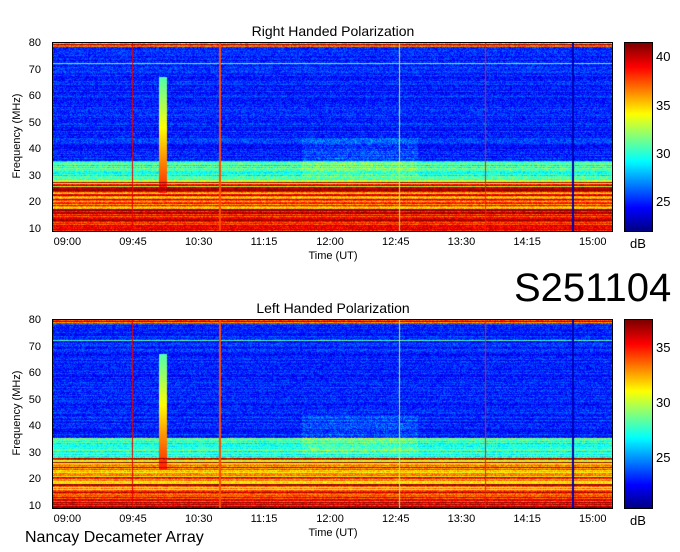  What do you see at coordinates (114, 537) in the screenshot?
I see `observatory-label: Nancay Decameter Array` at bounding box center [114, 537].